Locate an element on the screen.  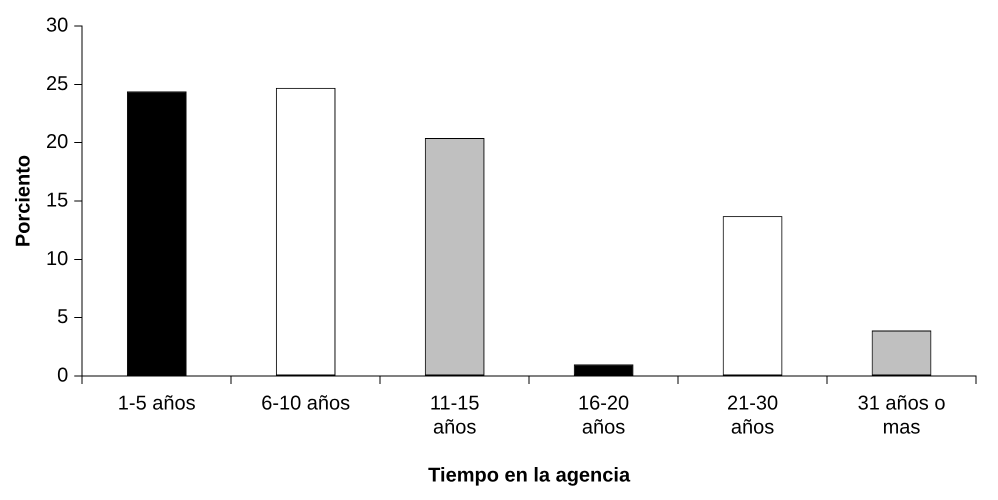
y-tick-label: 0 is located at coordinates (62, 375).